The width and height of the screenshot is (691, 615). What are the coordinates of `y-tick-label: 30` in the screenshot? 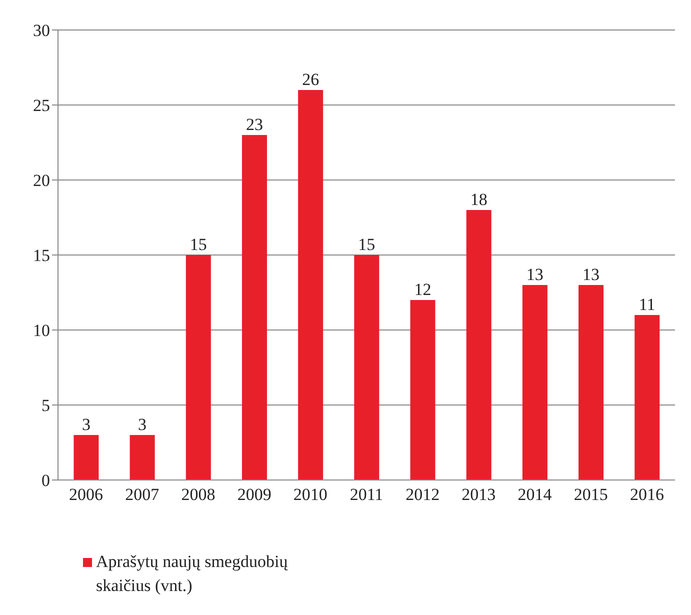 It's located at (41, 30).